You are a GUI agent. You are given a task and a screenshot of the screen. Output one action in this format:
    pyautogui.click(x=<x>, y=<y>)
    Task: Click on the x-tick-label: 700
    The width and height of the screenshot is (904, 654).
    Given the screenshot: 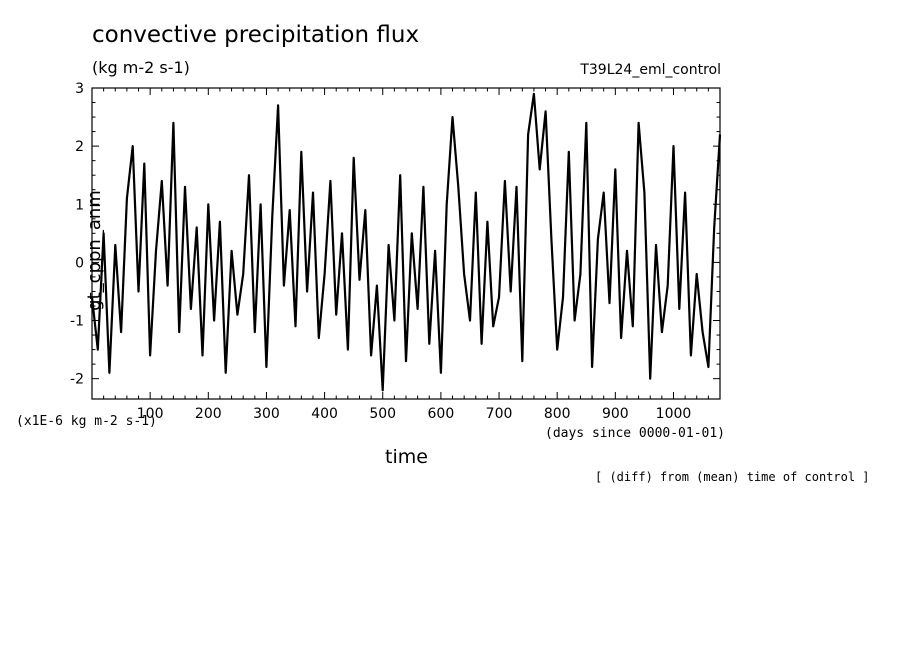 What is the action you would take?
    pyautogui.click(x=499, y=414)
    